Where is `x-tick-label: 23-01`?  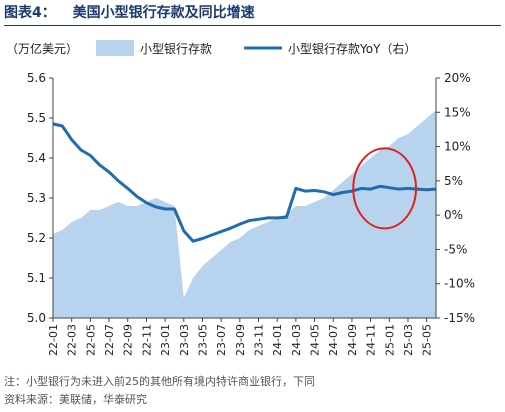 x-tick-label: 23-01 is located at coordinates (165, 340).